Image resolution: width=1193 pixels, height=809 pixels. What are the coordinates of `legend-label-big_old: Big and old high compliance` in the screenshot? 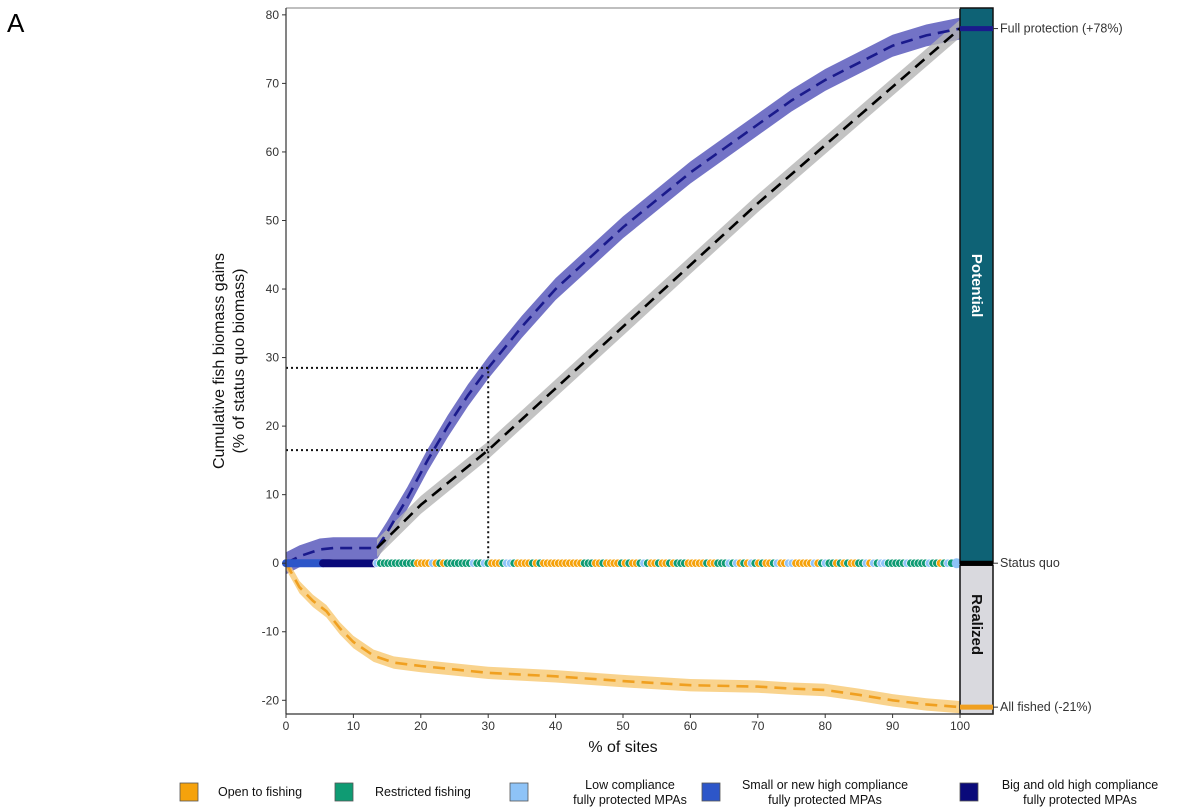 It's located at (1080, 785).